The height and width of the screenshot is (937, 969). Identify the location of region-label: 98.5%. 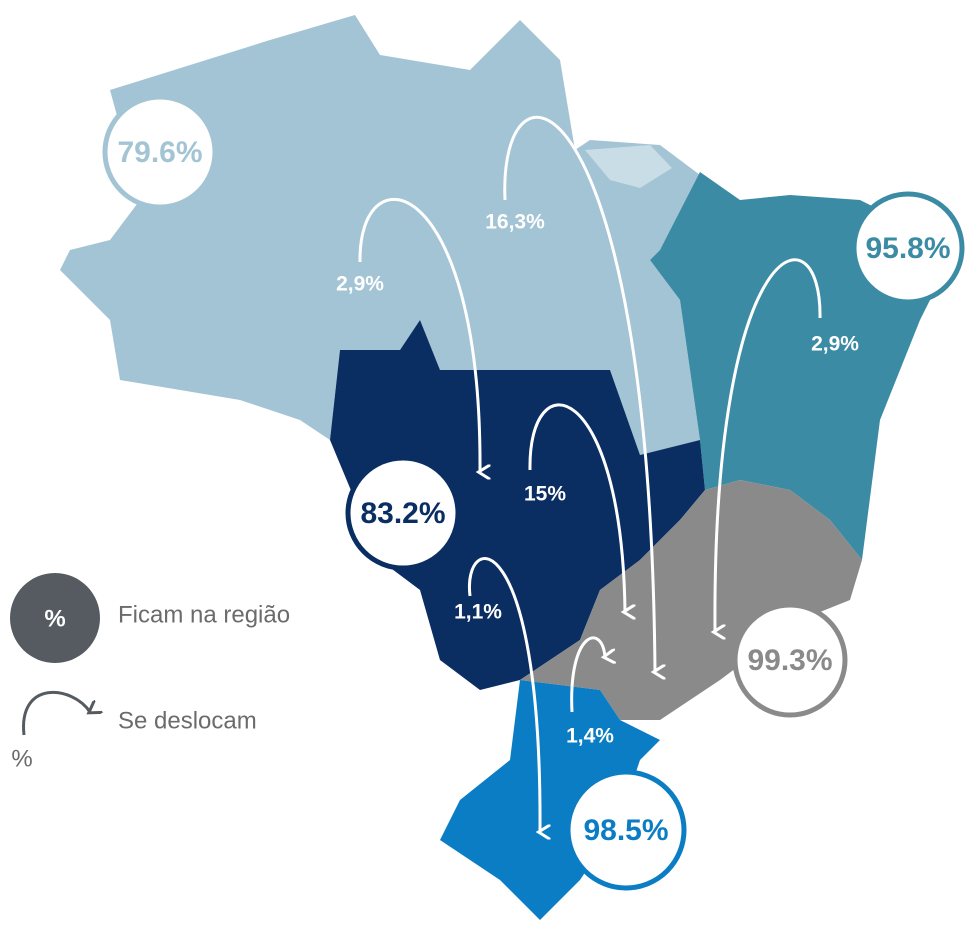
(625, 830).